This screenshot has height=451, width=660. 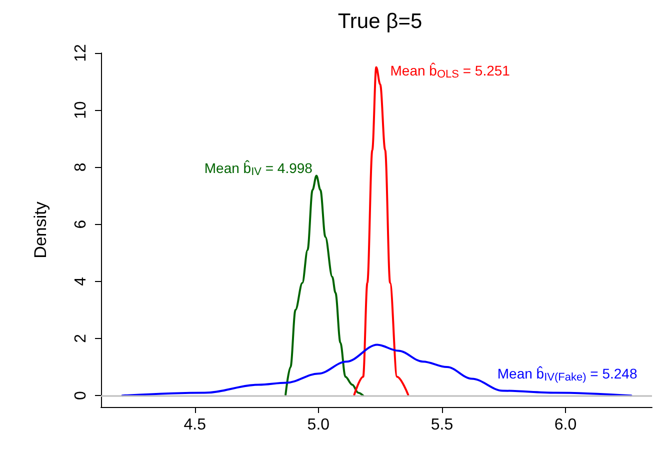 I want to click on y-tick-label: 0, so click(x=81, y=395).